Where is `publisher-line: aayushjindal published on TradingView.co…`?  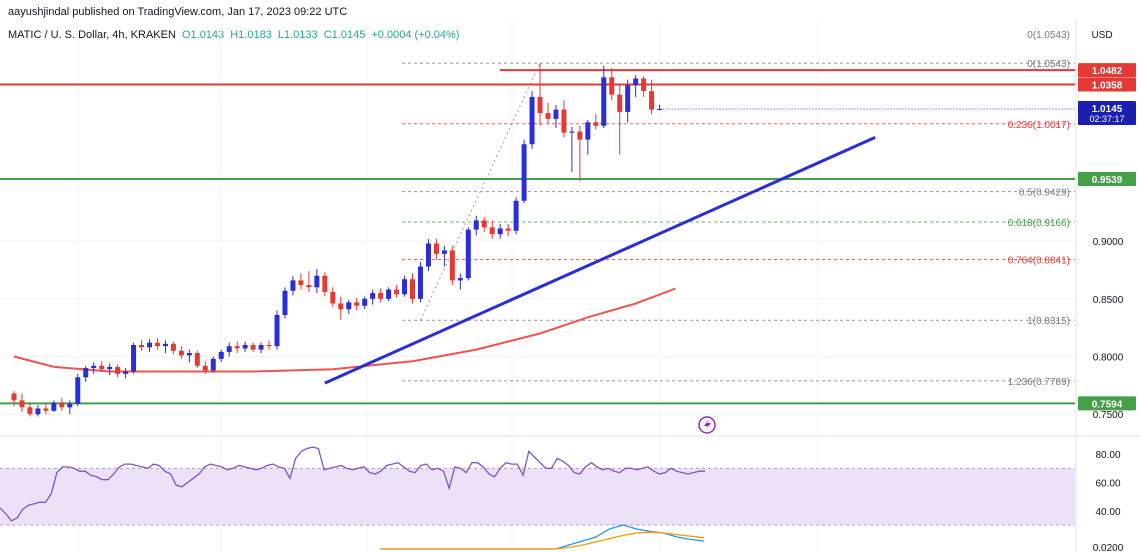
publisher-line: aayushjindal published on TradingView.co… is located at coordinates (178, 12).